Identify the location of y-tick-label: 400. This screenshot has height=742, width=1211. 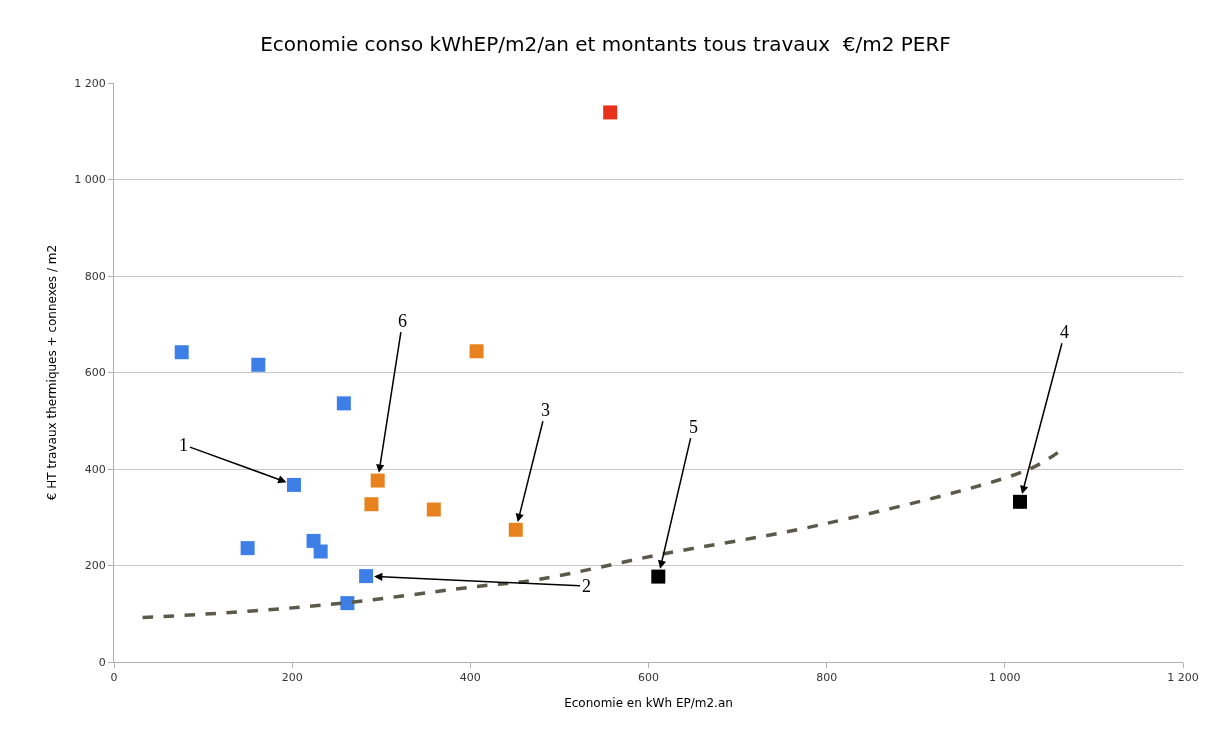
(95, 469).